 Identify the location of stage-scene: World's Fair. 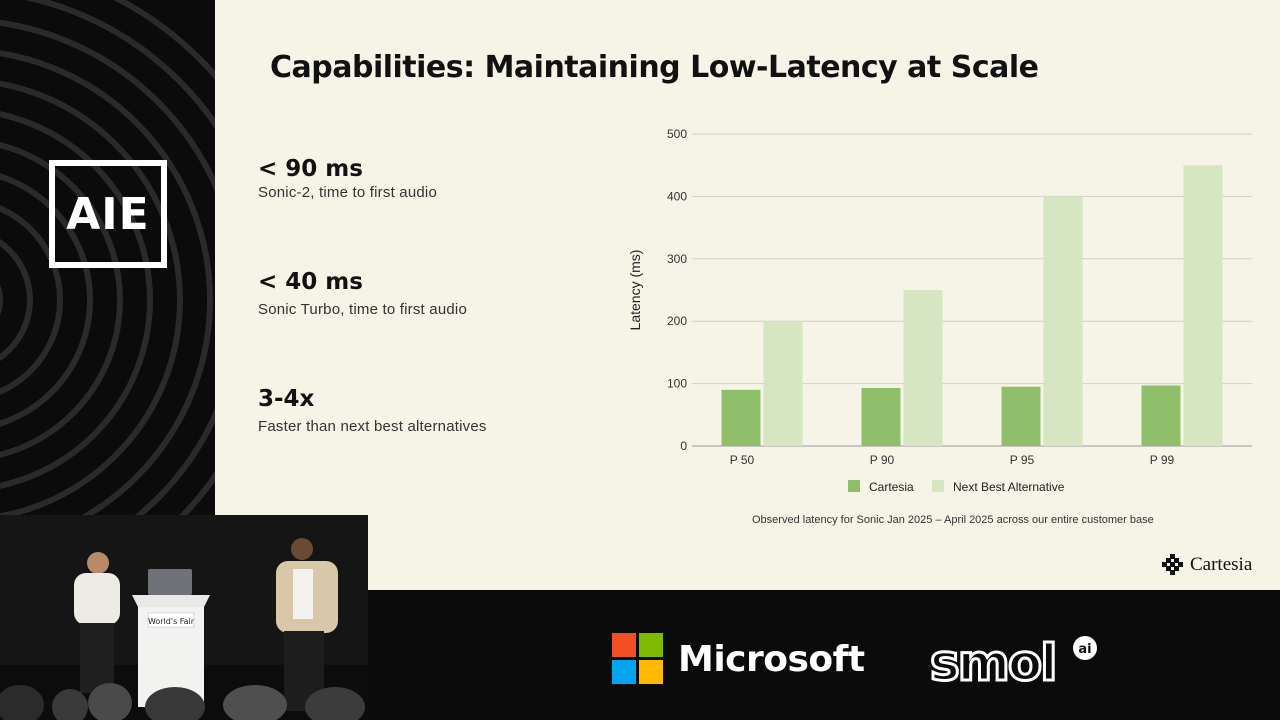
(184, 617).